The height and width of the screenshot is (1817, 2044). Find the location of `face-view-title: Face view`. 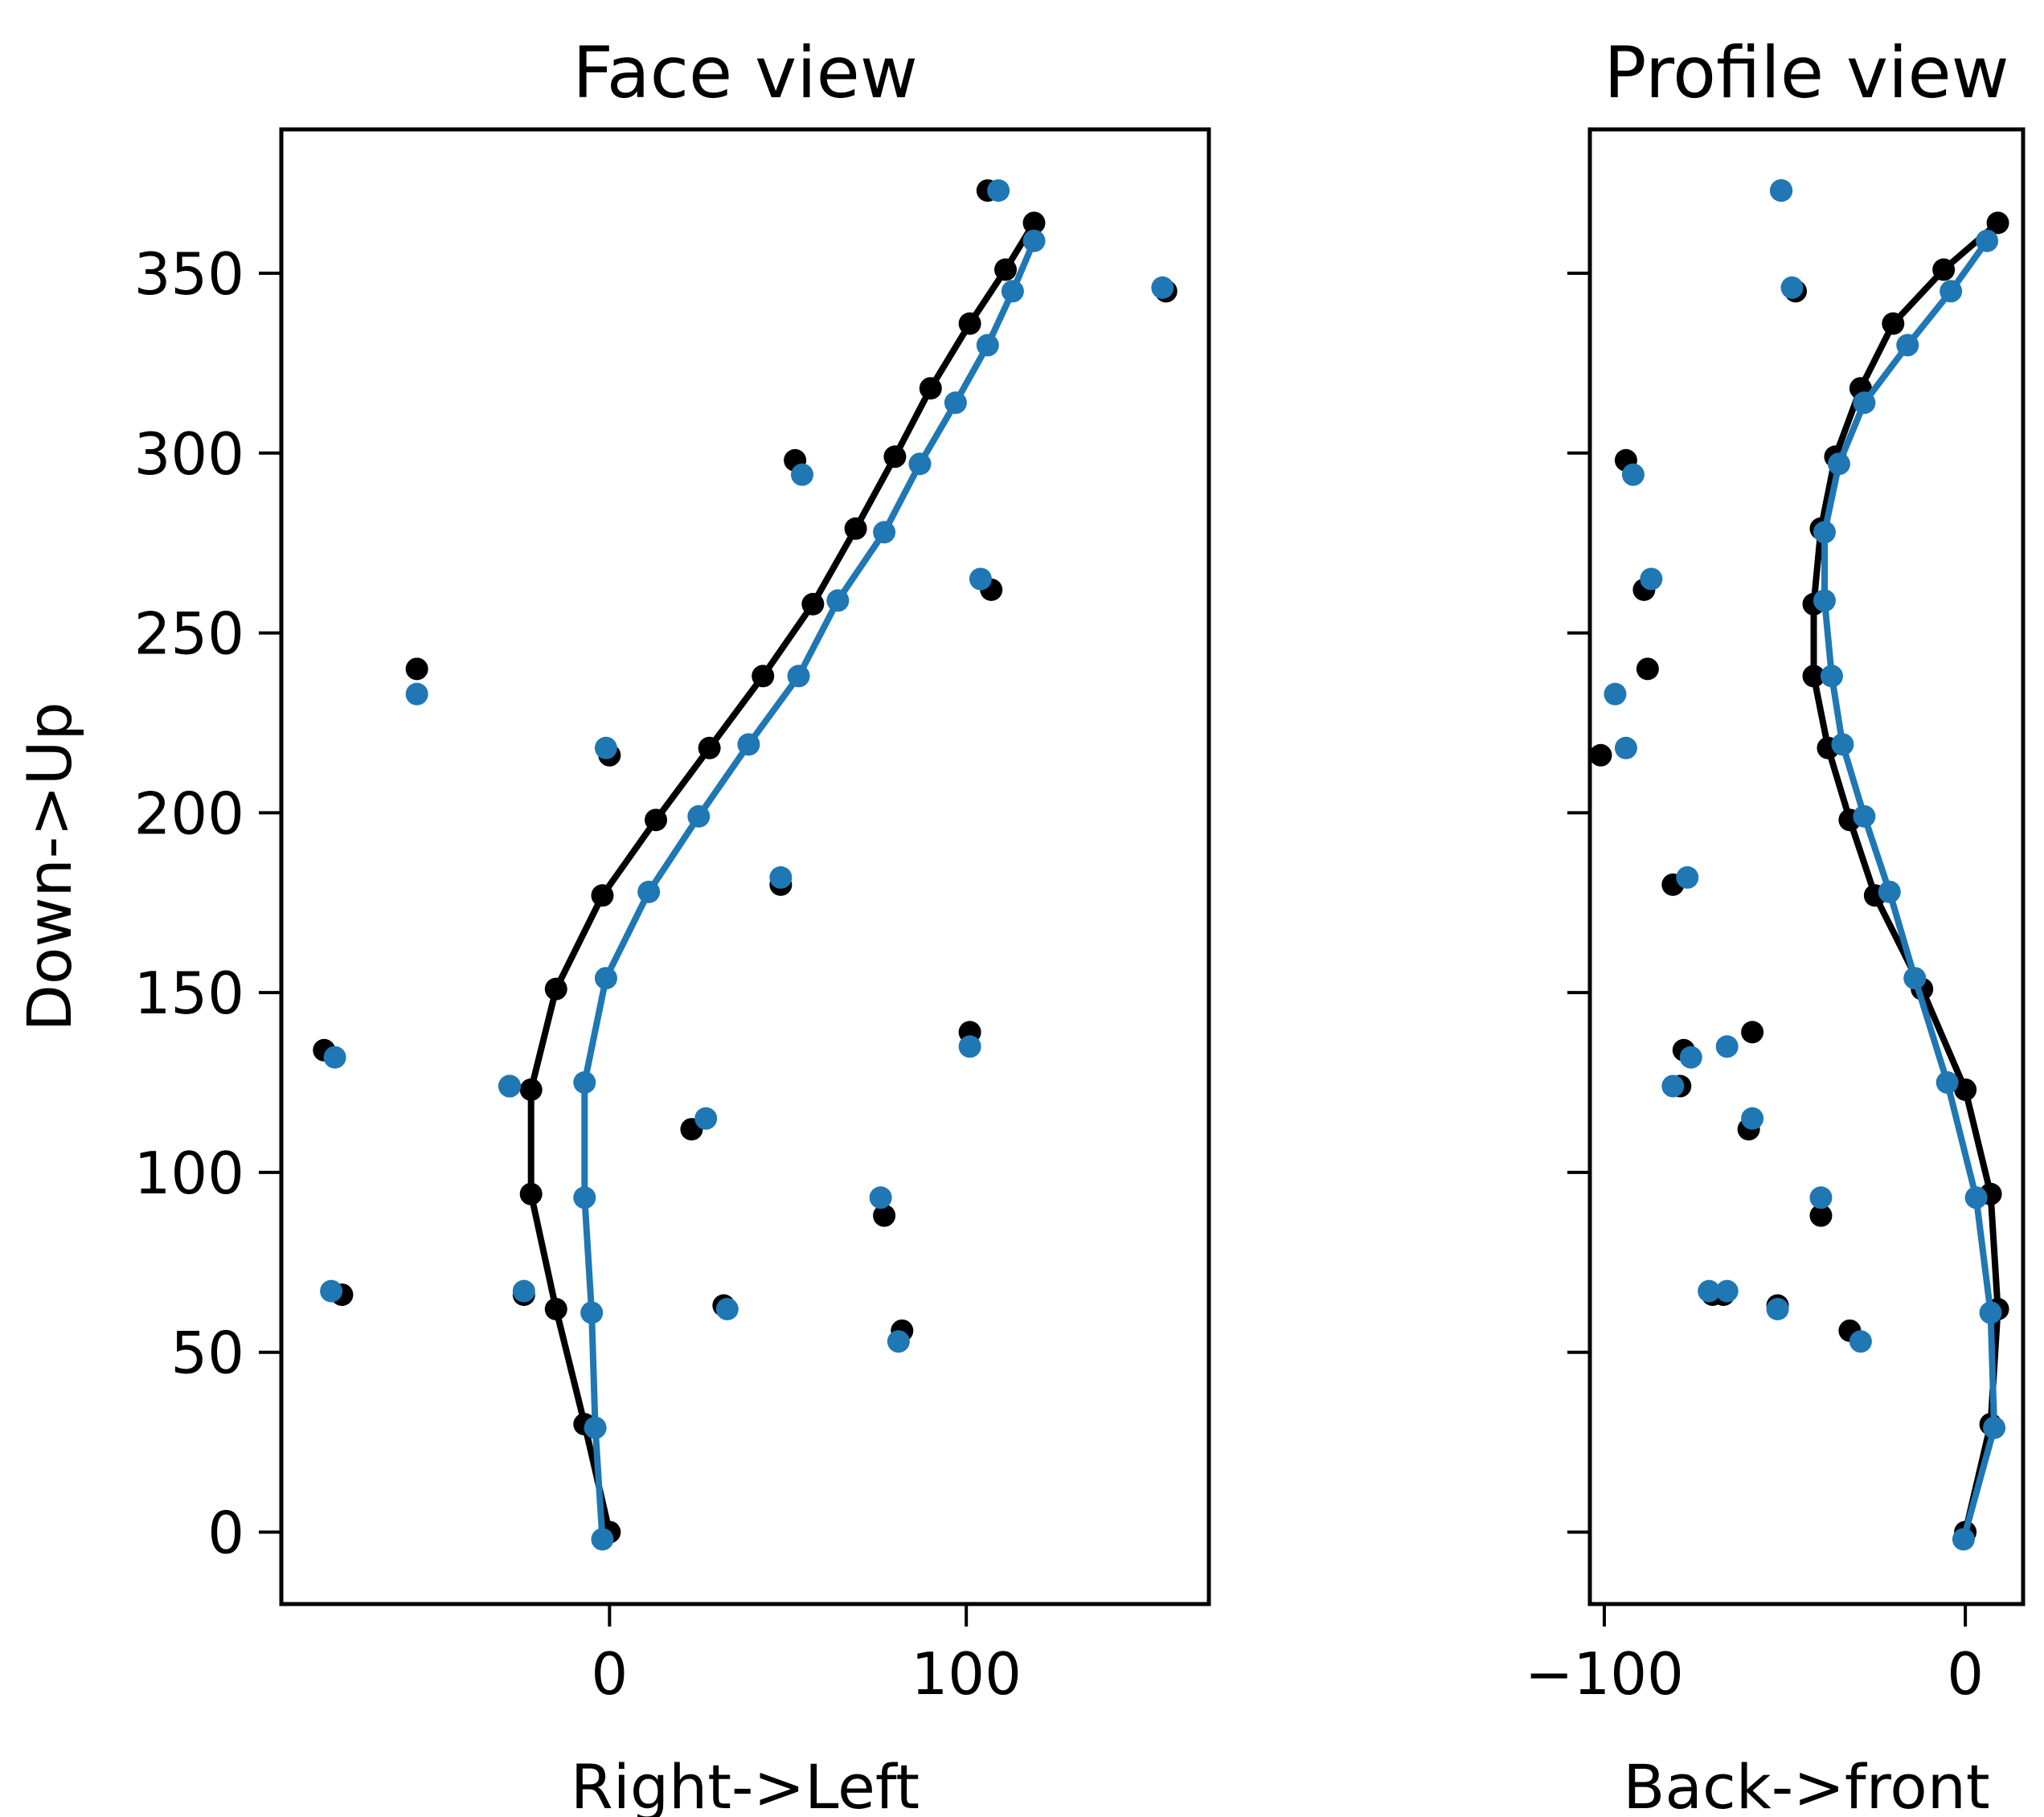

face-view-title: Face view is located at coordinates (745, 72).